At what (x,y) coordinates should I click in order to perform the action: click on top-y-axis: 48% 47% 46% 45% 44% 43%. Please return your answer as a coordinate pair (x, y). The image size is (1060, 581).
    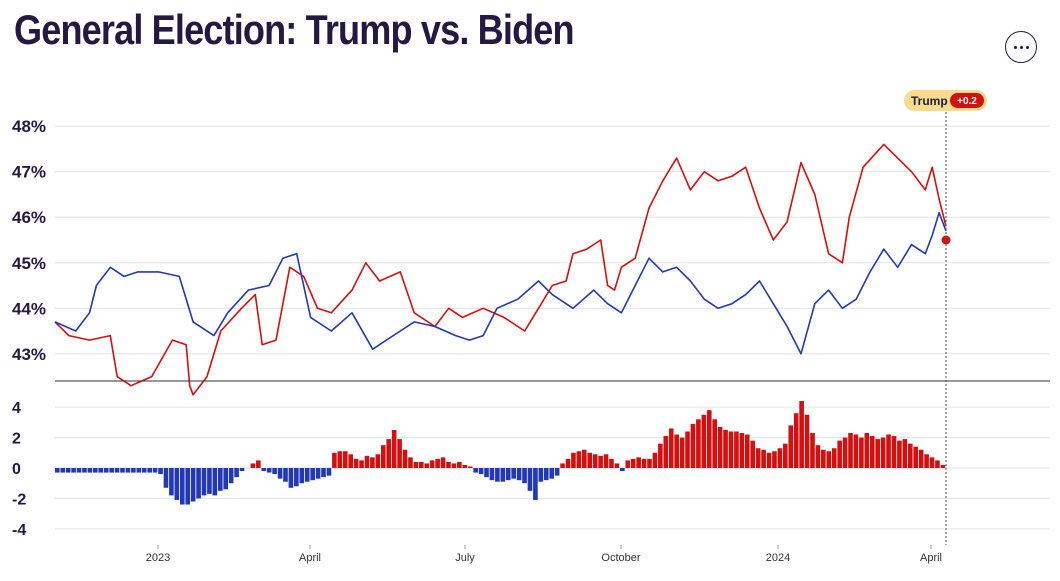
    Looking at the image, I should click on (29, 240).